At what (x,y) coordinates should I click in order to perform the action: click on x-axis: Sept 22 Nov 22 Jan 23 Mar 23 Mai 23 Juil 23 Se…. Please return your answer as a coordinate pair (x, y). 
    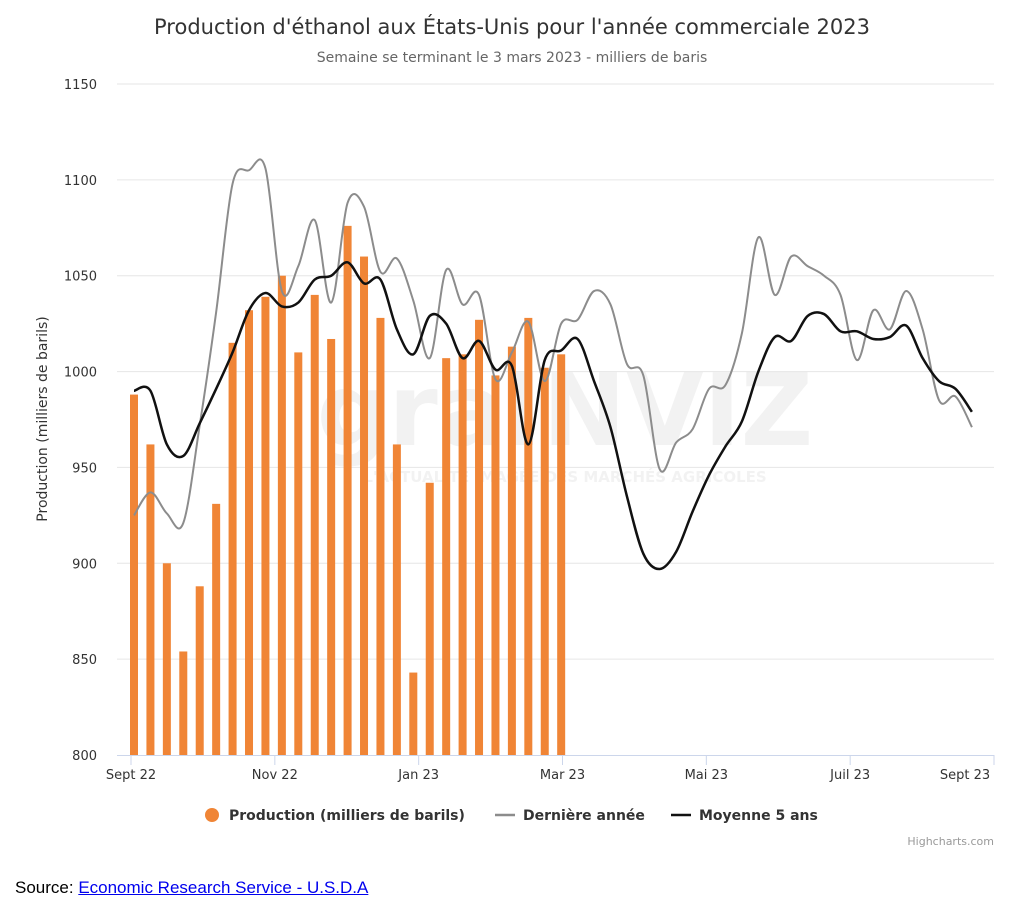
    Looking at the image, I should click on (550, 769).